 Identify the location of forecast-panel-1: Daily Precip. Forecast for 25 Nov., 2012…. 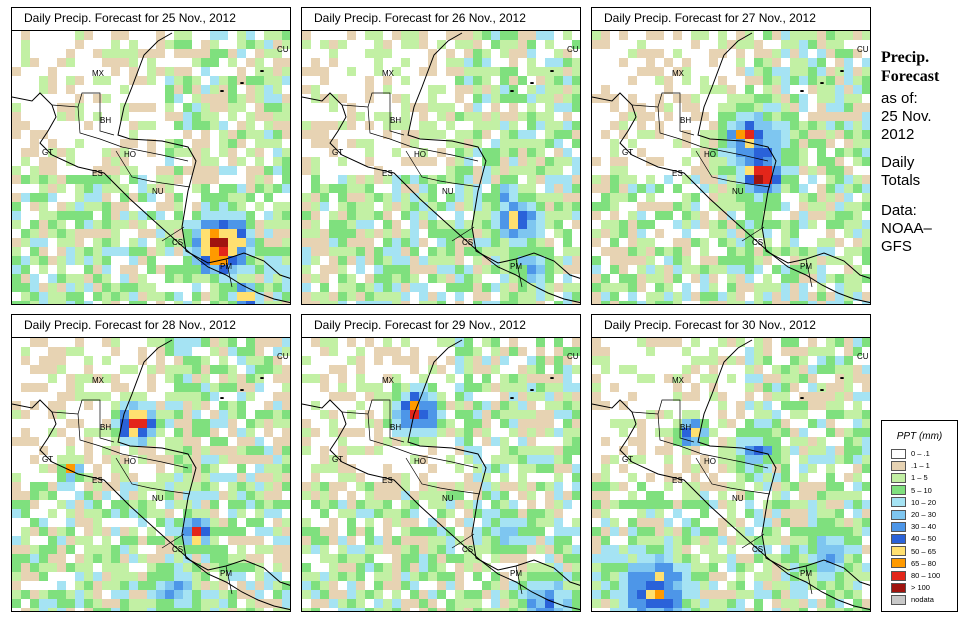
(151, 156).